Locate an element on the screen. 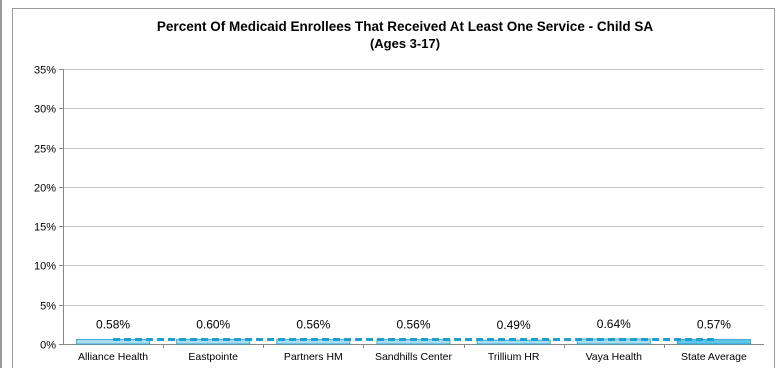 The image size is (778, 373). x-tick-label: Eastpointe is located at coordinates (213, 357).